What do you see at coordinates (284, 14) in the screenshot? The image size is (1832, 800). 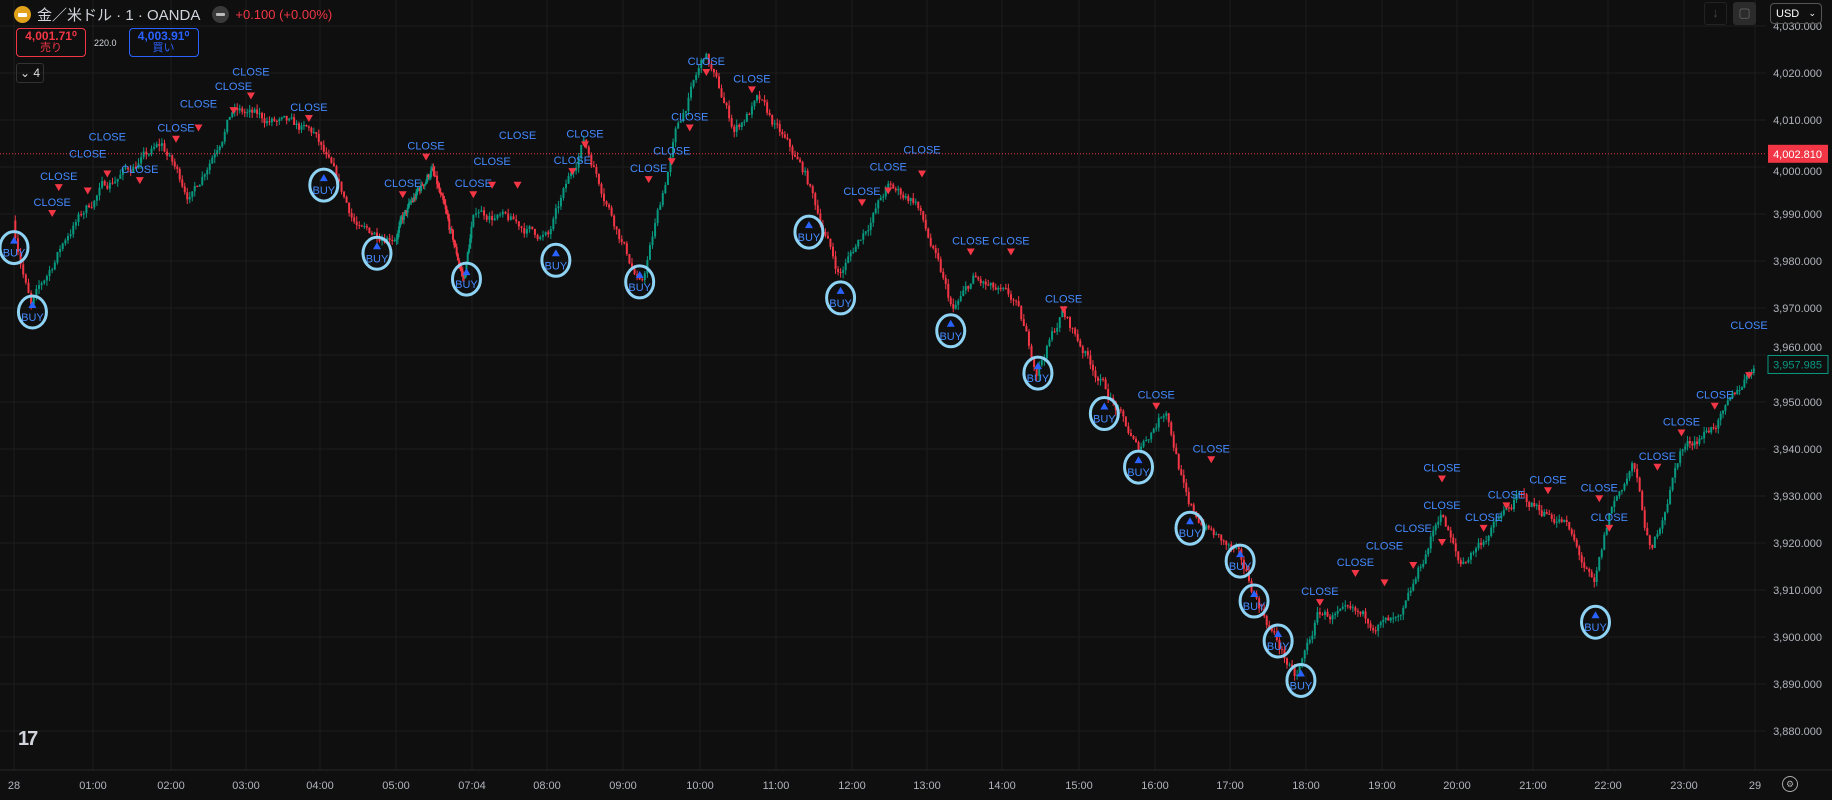 I see `price-change: +0.100 (+0.00%)` at bounding box center [284, 14].